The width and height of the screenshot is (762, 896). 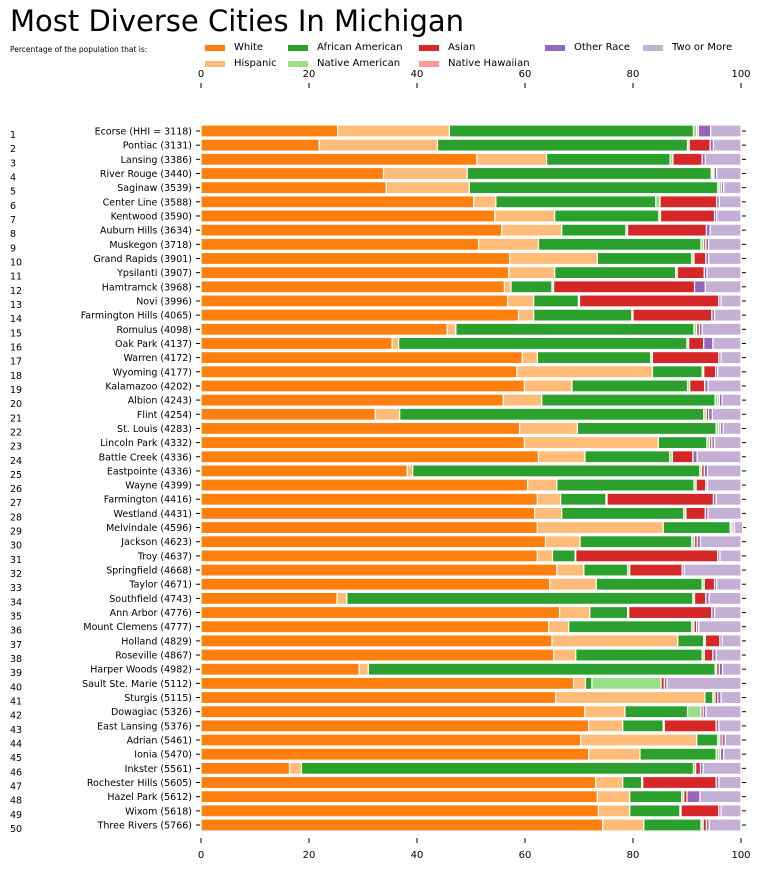 What do you see at coordinates (13, 135) in the screenshot?
I see `row-rank: 1` at bounding box center [13, 135].